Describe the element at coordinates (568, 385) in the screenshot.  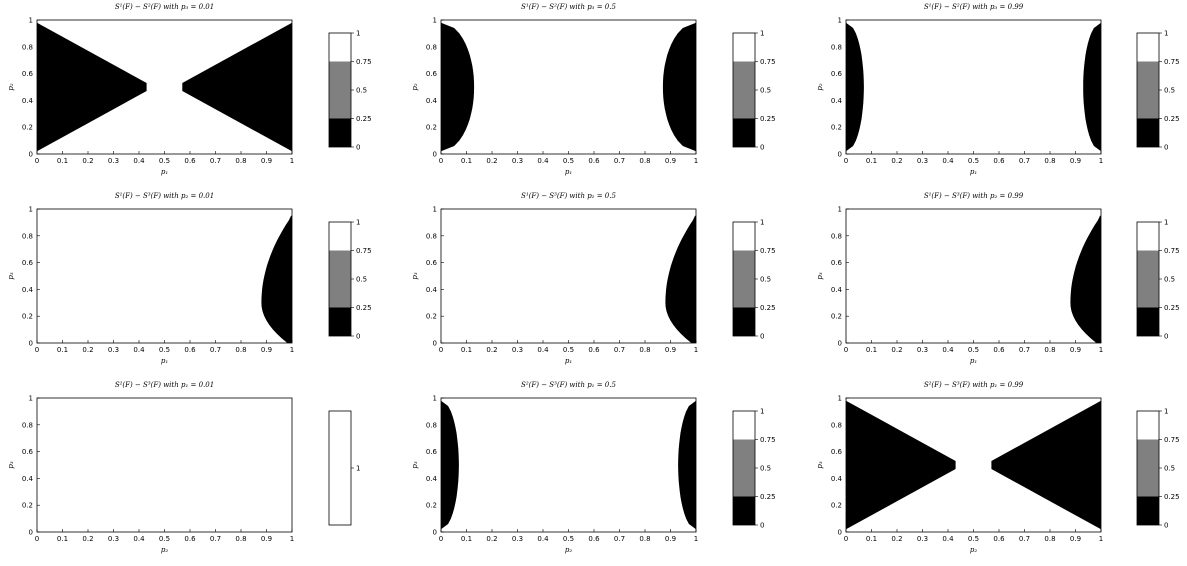
I see `panel-title: S²(F) − S³(F) with p₁ = 0.5` at that location.